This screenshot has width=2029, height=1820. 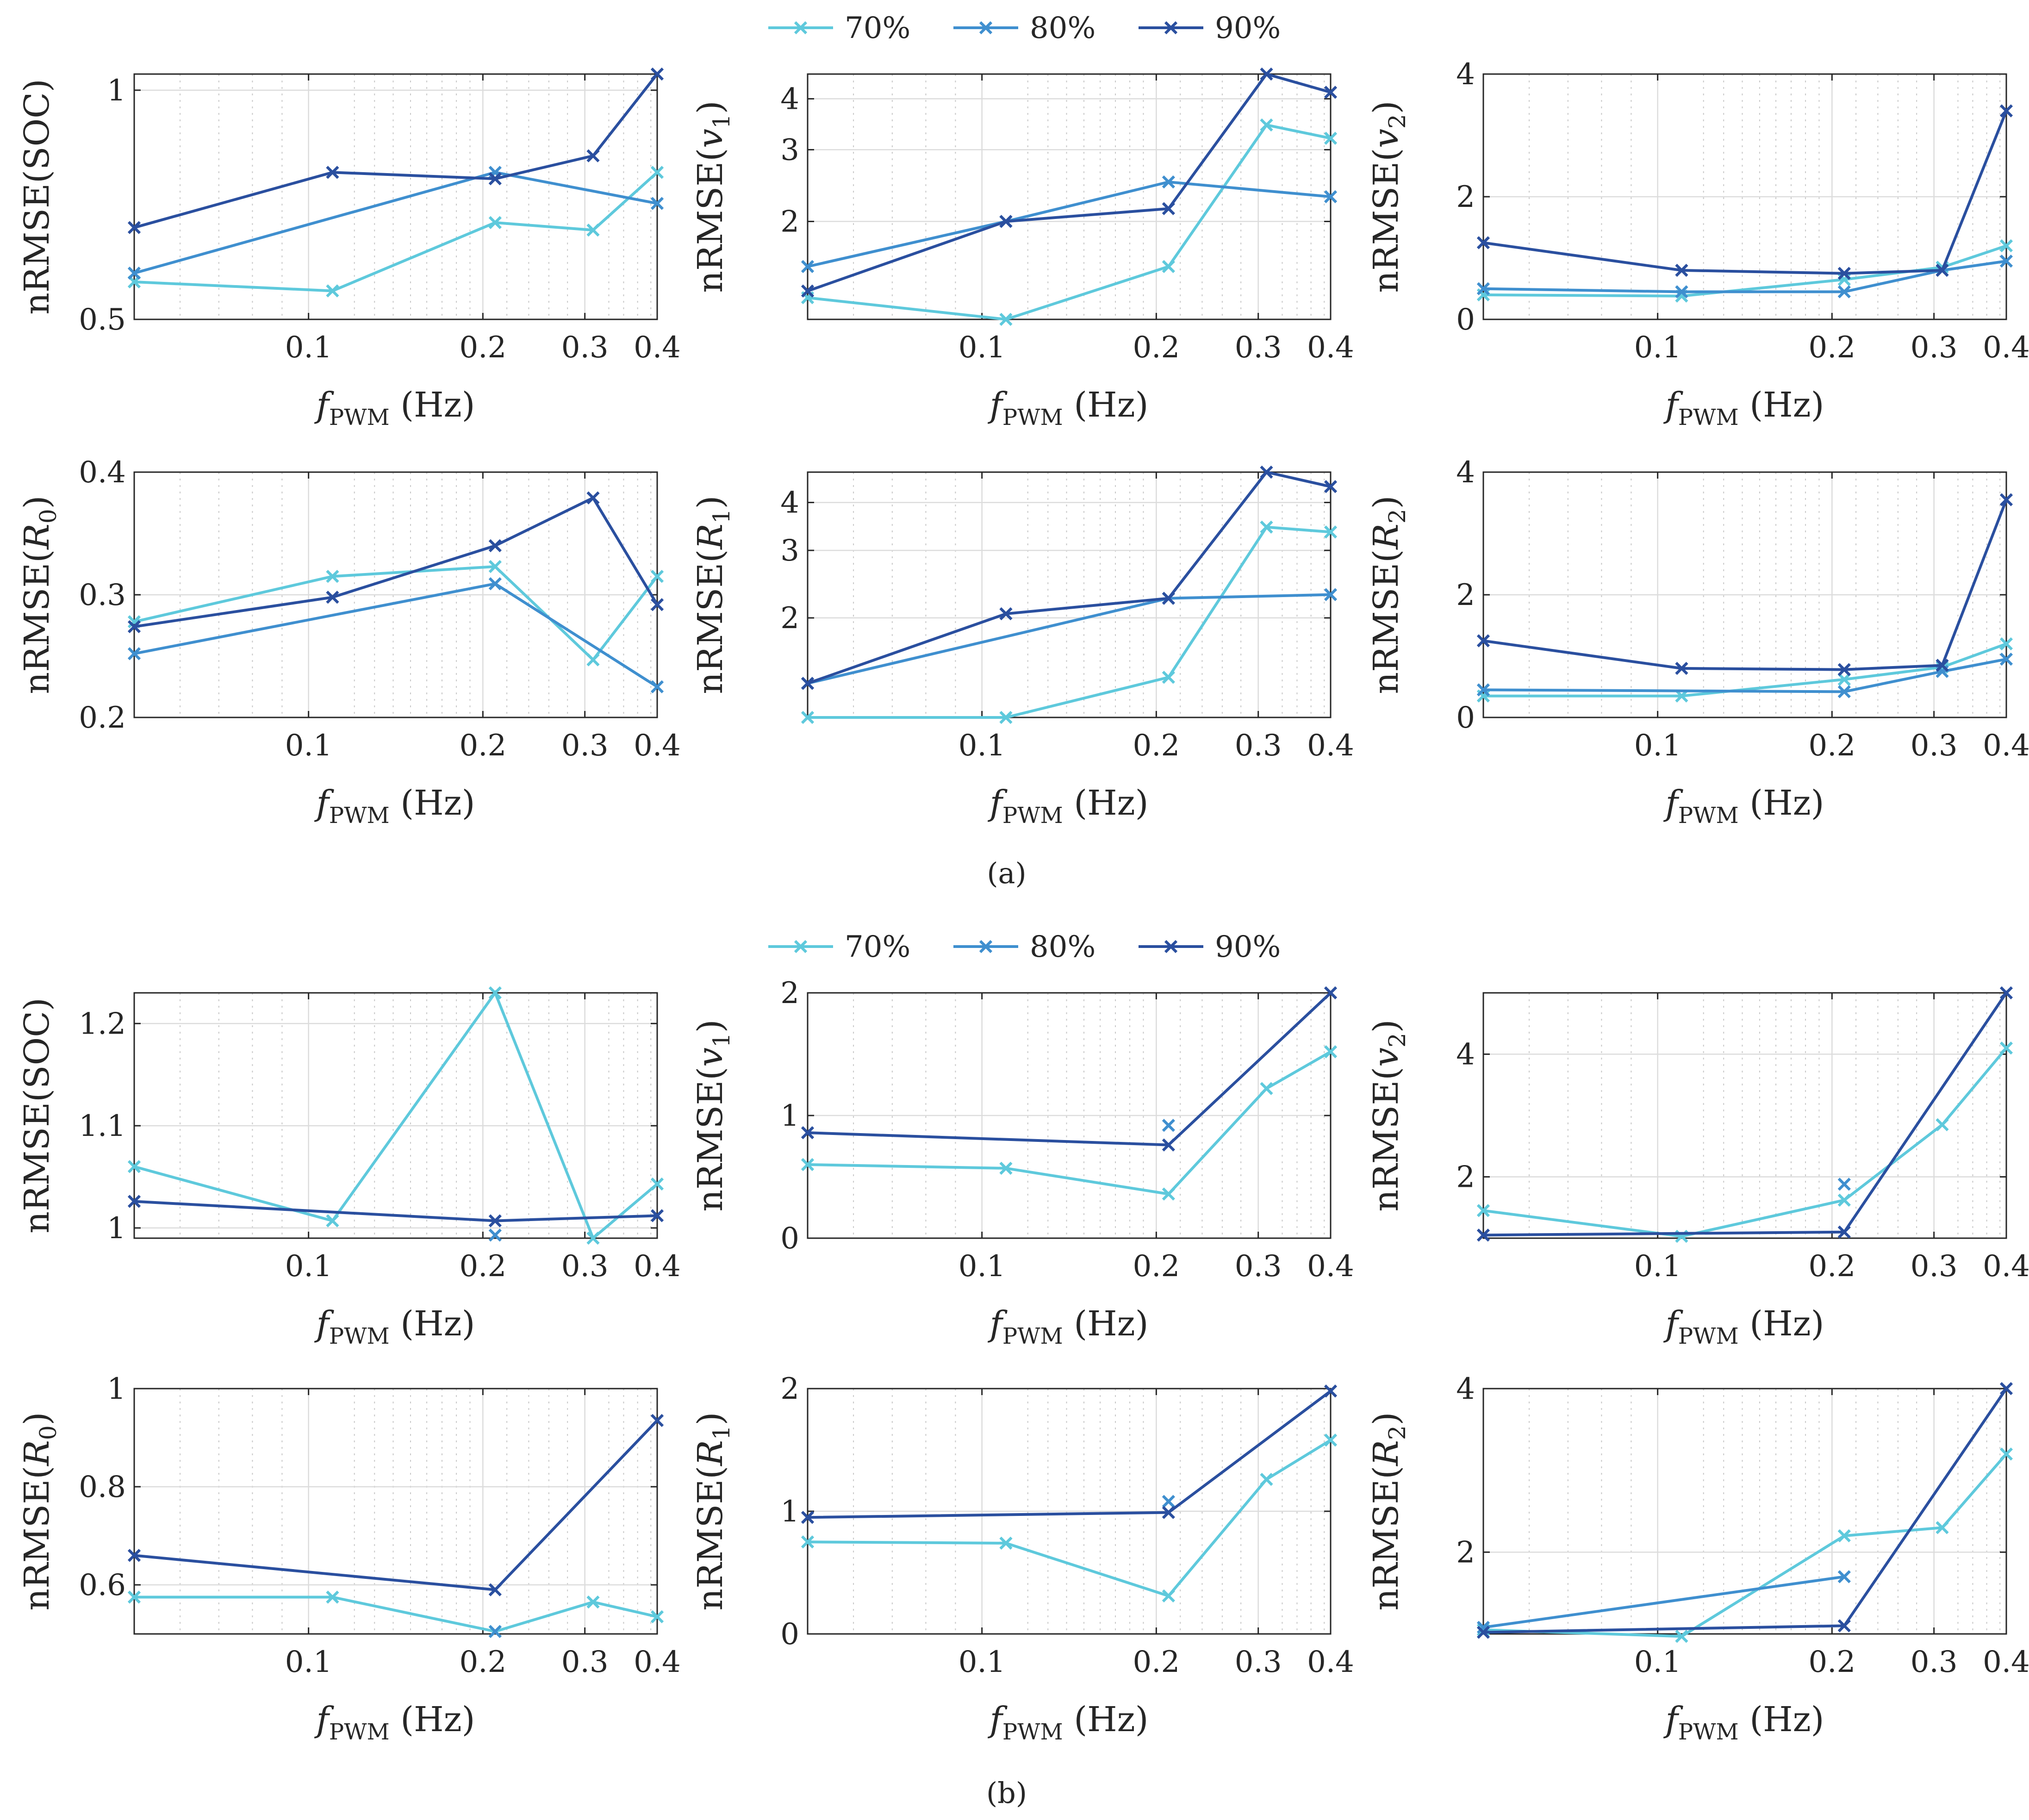 I want to click on y-tick-label: 0.4, so click(x=102, y=472).